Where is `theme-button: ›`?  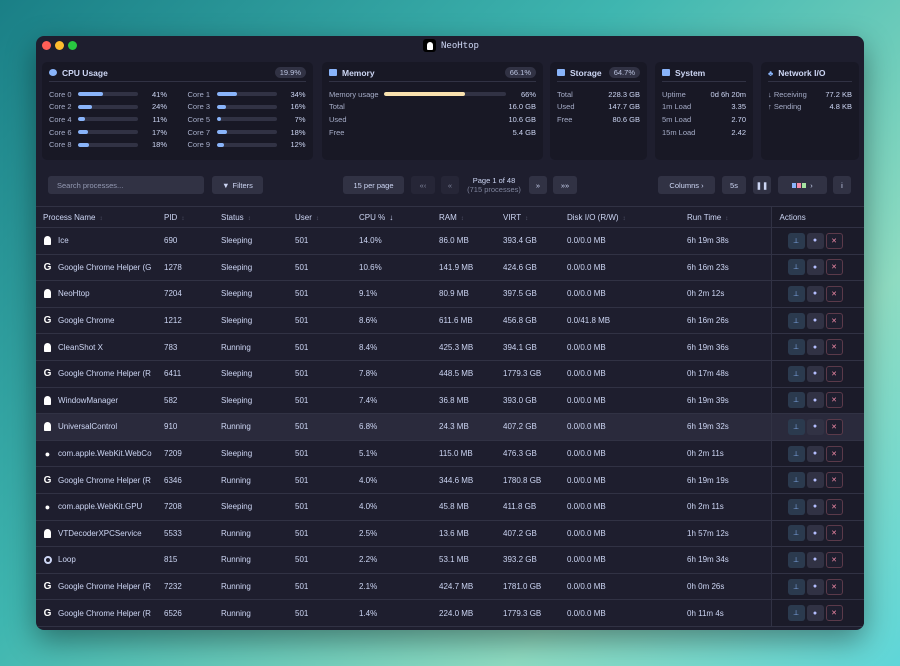 theme-button: › is located at coordinates (802, 185).